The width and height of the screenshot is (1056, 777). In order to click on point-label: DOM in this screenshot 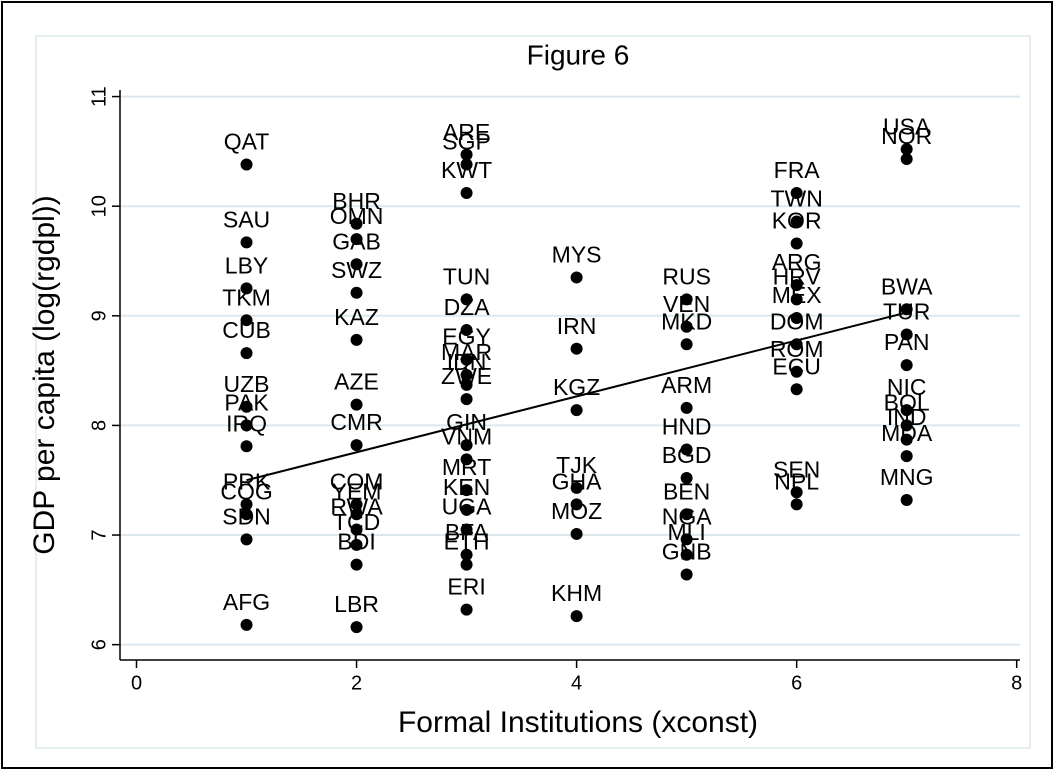, I will do `click(797, 321)`.